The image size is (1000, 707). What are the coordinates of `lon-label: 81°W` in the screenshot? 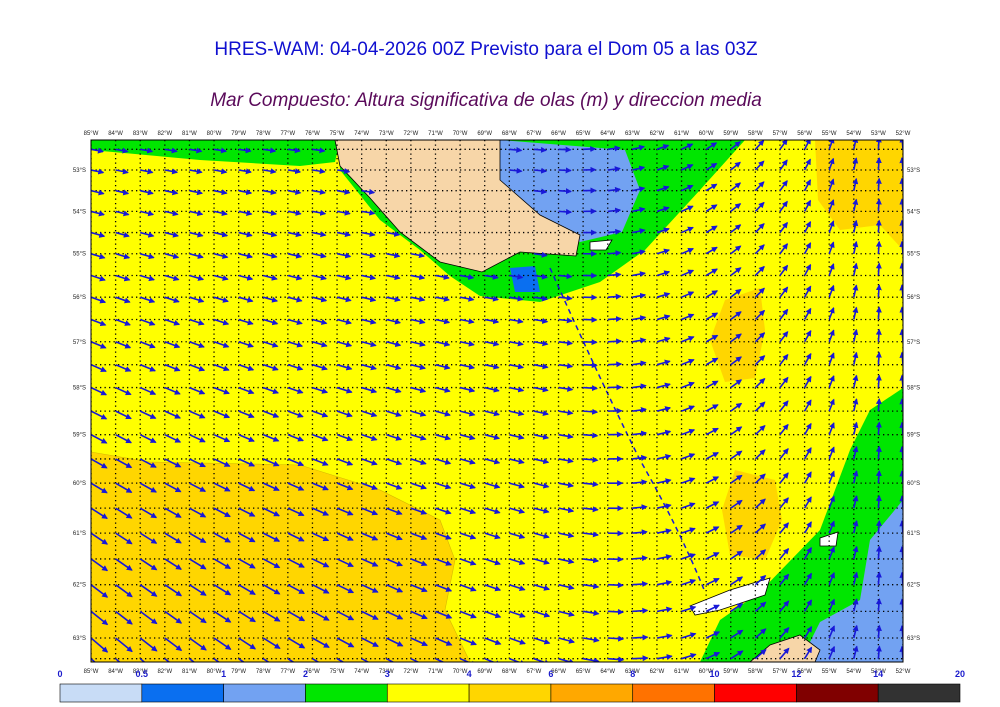 It's located at (189, 134).